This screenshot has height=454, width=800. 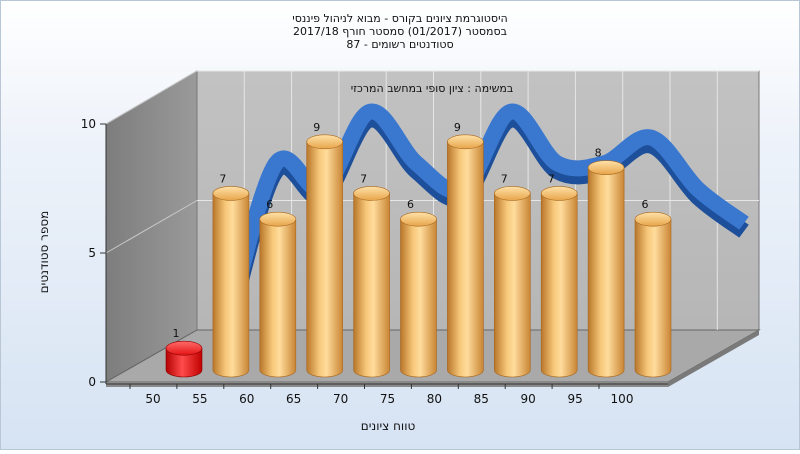 I want to click on x-tick-label: 70, so click(x=340, y=399).